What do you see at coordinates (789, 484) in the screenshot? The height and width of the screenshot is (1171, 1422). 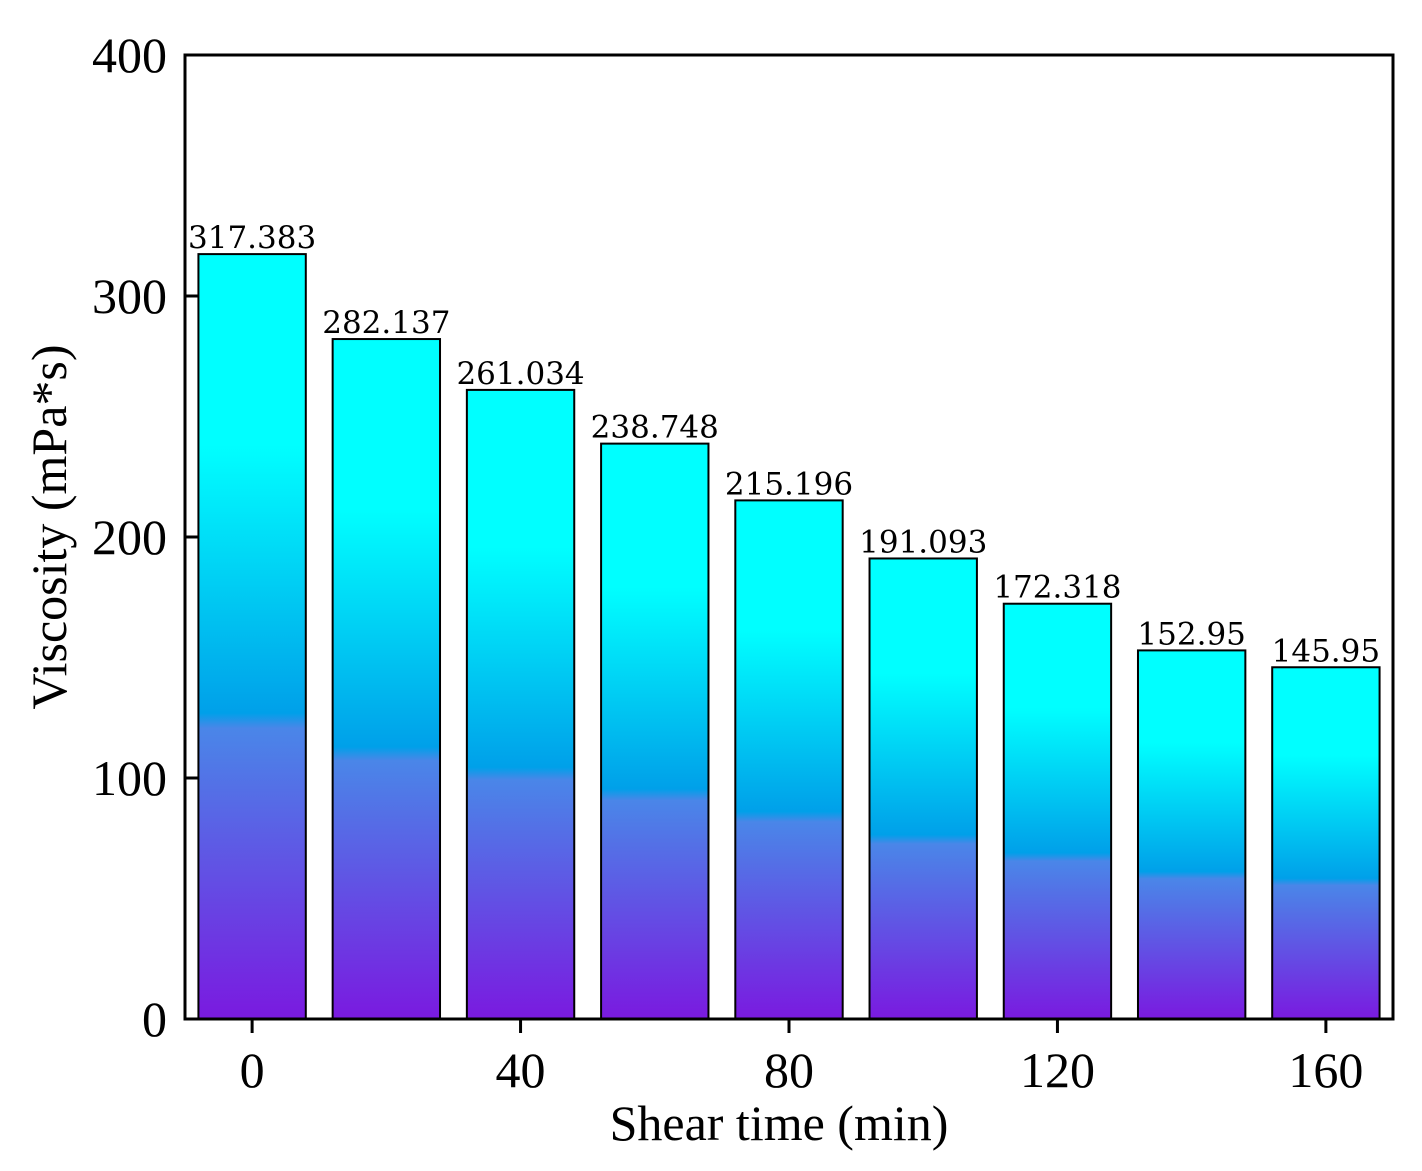 I see `bar-value-label-80: 215.196` at bounding box center [789, 484].